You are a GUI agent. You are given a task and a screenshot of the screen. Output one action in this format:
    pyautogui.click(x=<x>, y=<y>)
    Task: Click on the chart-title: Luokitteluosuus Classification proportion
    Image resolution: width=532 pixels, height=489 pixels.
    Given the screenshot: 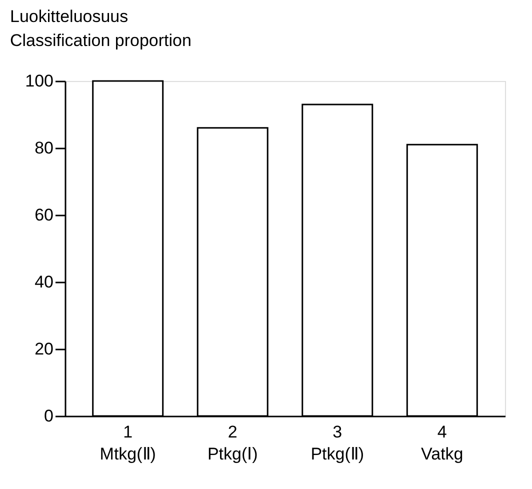 What is the action you would take?
    pyautogui.click(x=101, y=28)
    